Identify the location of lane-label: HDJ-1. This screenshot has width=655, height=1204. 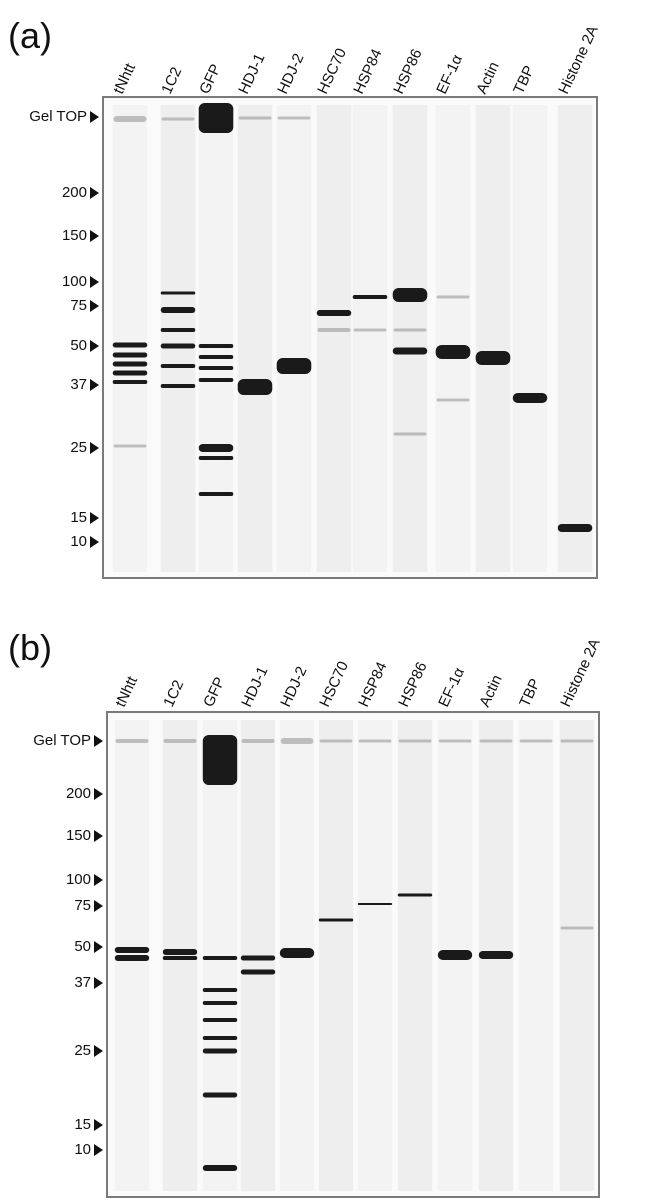
(254, 687).